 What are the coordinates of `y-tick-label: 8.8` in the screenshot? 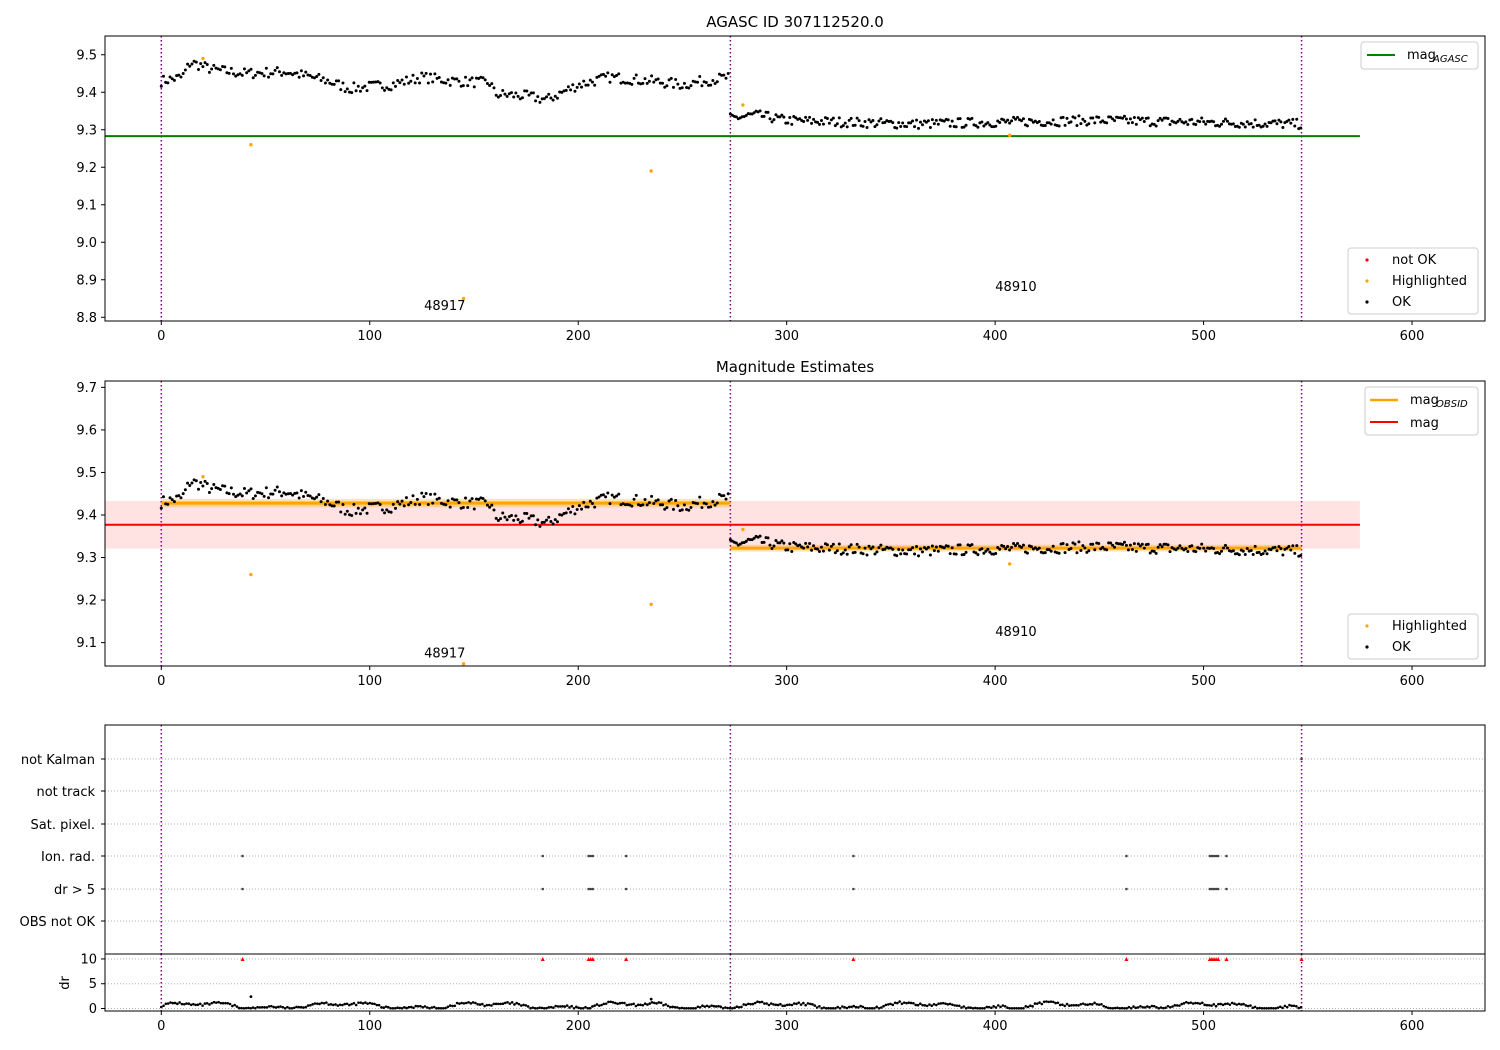 It's located at (86, 318).